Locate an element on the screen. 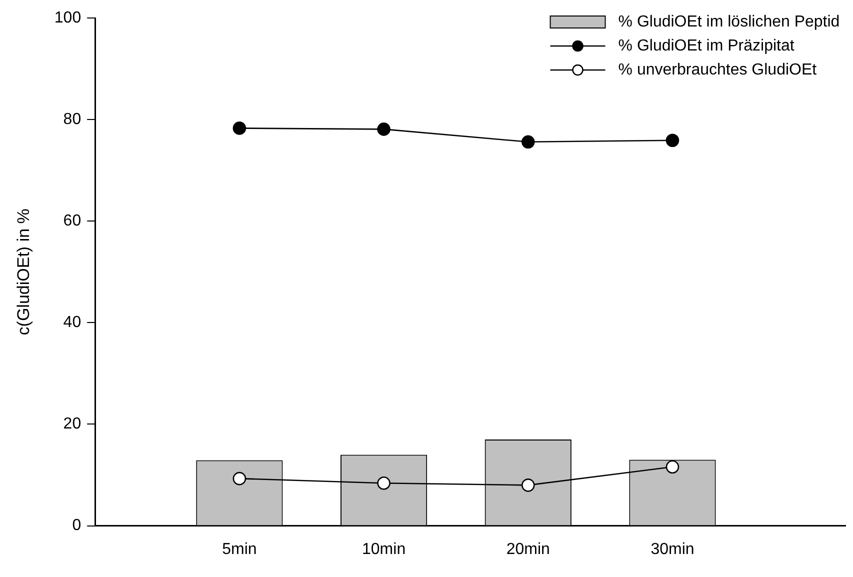 This screenshot has width=853, height=577. y-tick-label: 60 is located at coordinates (72, 221).